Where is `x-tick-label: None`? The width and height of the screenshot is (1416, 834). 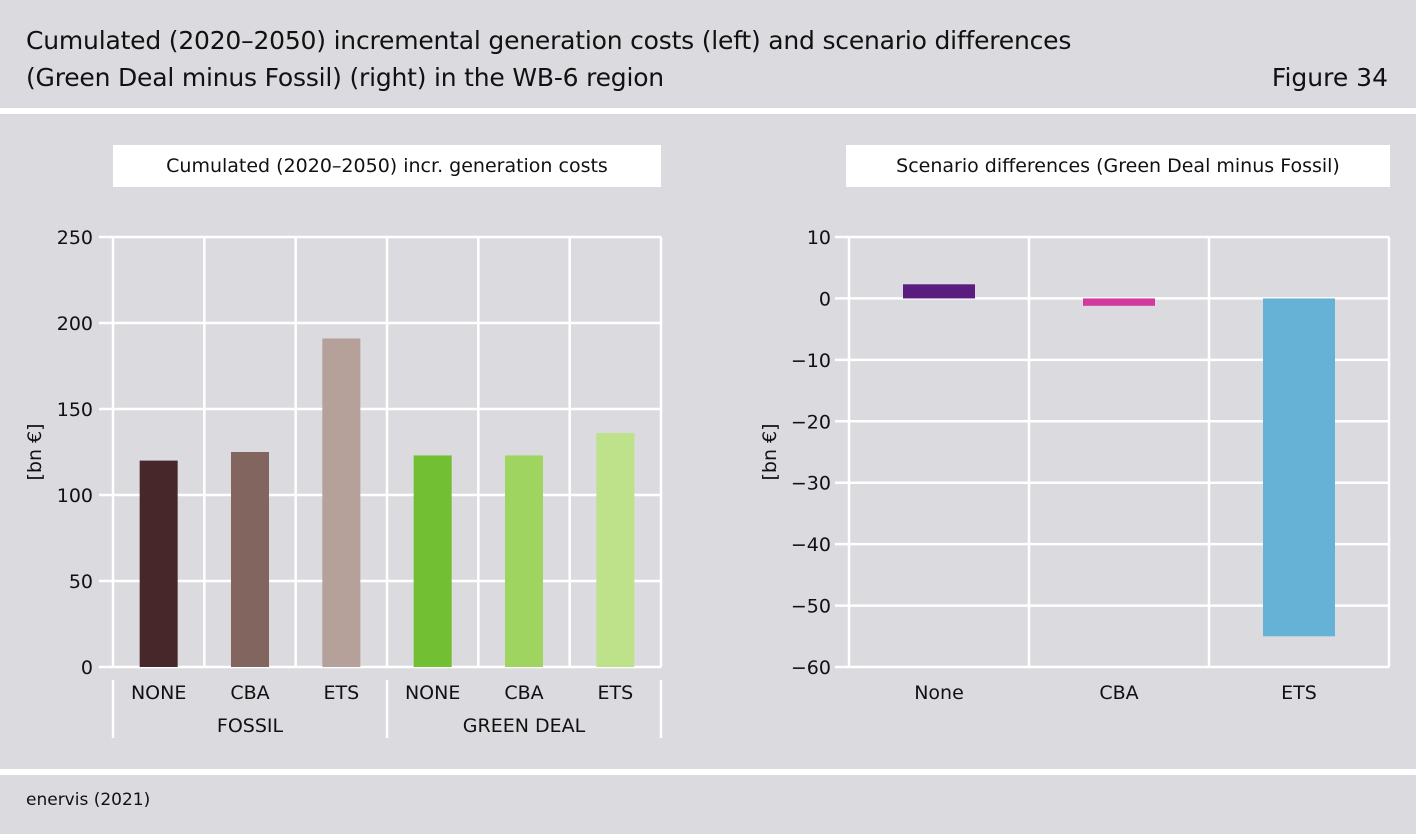 x-tick-label: None is located at coordinates (939, 693).